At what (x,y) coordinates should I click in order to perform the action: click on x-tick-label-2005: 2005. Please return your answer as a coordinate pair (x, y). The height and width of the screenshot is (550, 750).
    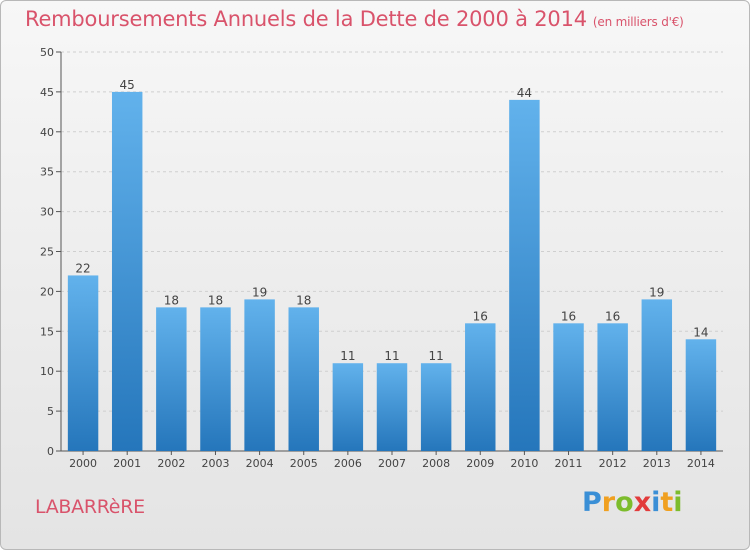
    Looking at the image, I should click on (304, 463).